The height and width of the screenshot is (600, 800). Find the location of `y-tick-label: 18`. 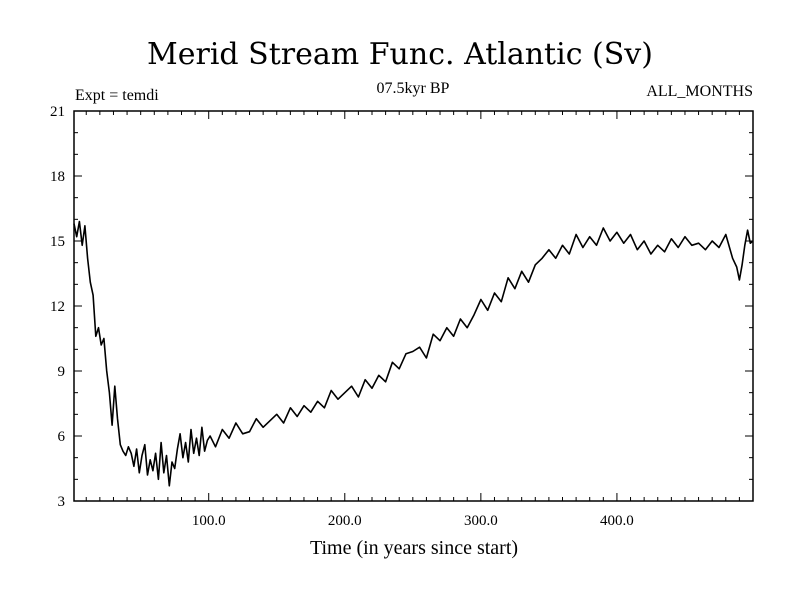

y-tick-label: 18 is located at coordinates (57, 177).